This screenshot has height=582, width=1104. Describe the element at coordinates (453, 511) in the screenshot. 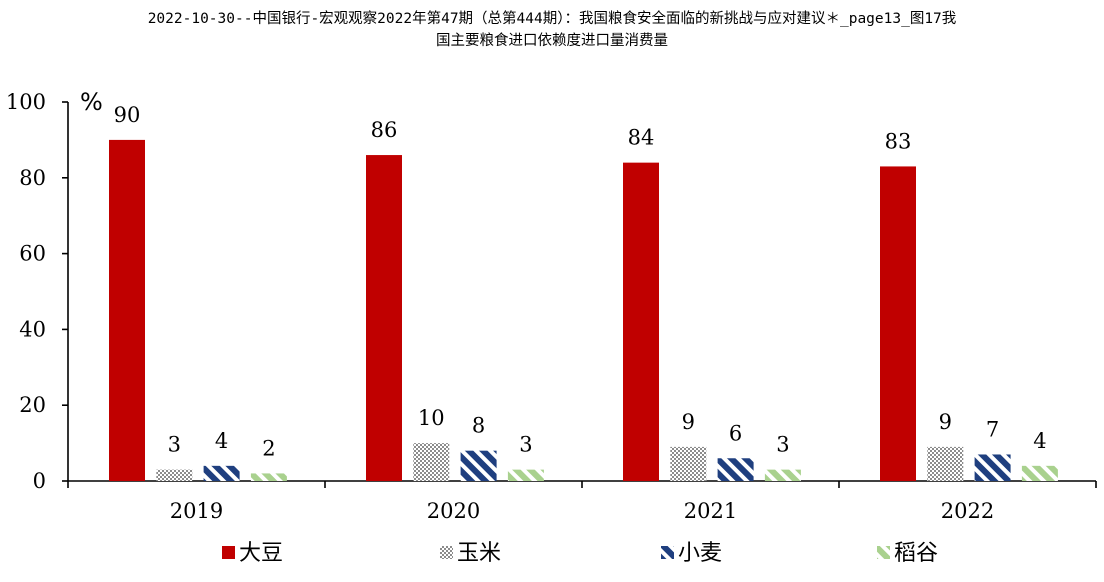

I see `x-tick-label: 2020` at that location.